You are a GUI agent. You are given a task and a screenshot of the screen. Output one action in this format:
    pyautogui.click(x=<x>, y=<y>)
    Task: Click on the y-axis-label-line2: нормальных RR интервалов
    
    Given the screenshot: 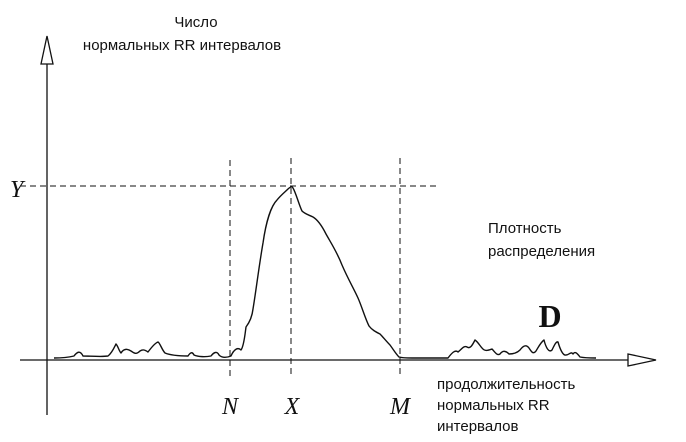 What is the action you would take?
    pyautogui.click(x=182, y=45)
    